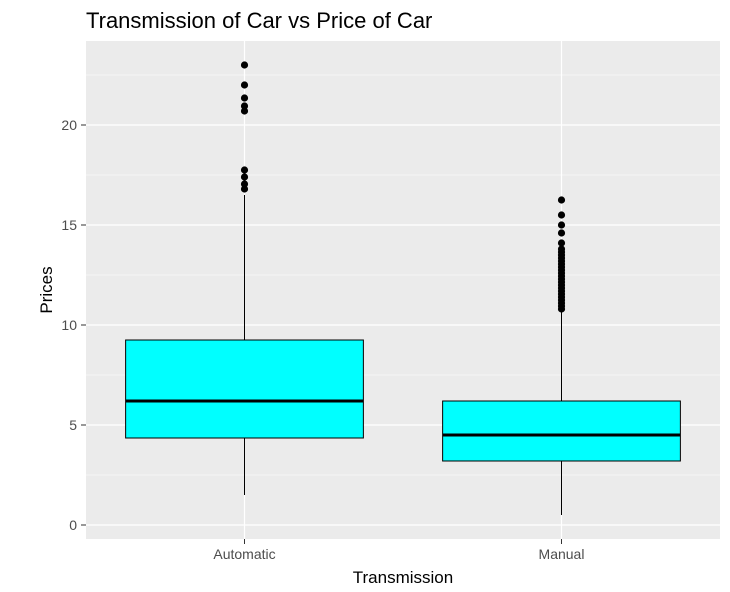  What do you see at coordinates (398, 550) in the screenshot?
I see `x-axis: Automatic Manual` at bounding box center [398, 550].